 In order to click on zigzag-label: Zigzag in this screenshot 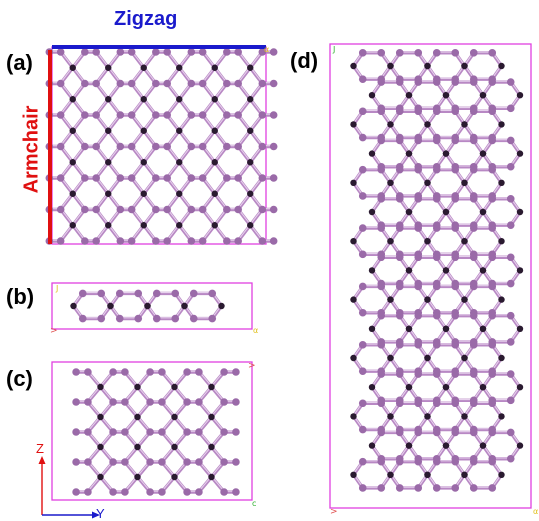, I will do `click(146, 19)`.